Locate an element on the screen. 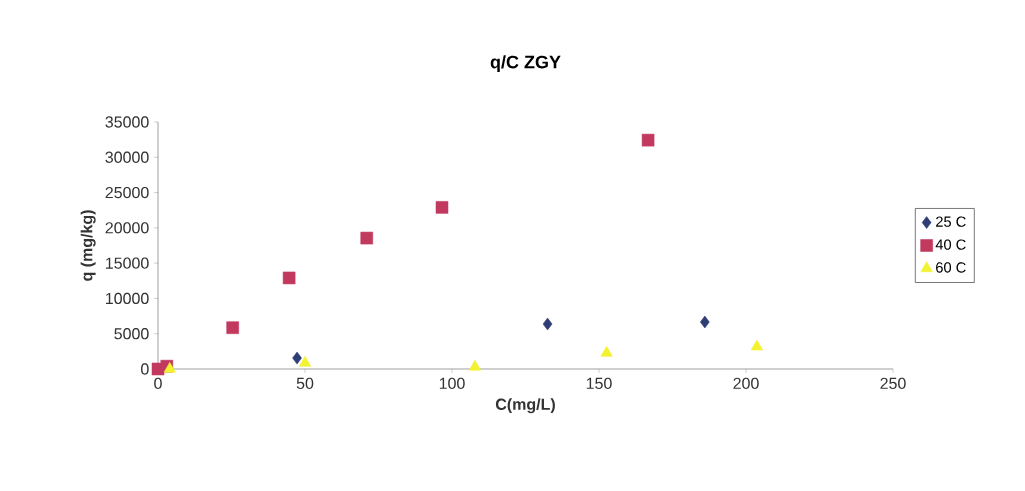  x-tick-label: 0 is located at coordinates (158, 383).